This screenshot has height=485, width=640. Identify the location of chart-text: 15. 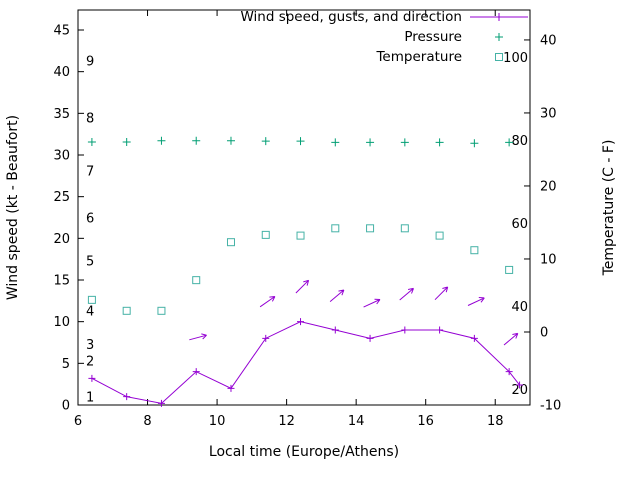
(61, 281).